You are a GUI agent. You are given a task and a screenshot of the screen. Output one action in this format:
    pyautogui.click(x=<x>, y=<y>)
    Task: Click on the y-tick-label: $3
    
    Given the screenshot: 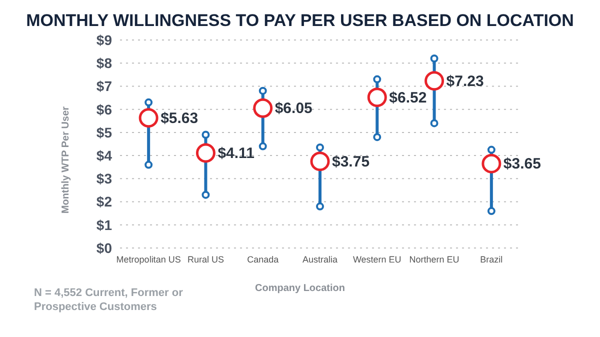 What is the action you would take?
    pyautogui.click(x=104, y=178)
    